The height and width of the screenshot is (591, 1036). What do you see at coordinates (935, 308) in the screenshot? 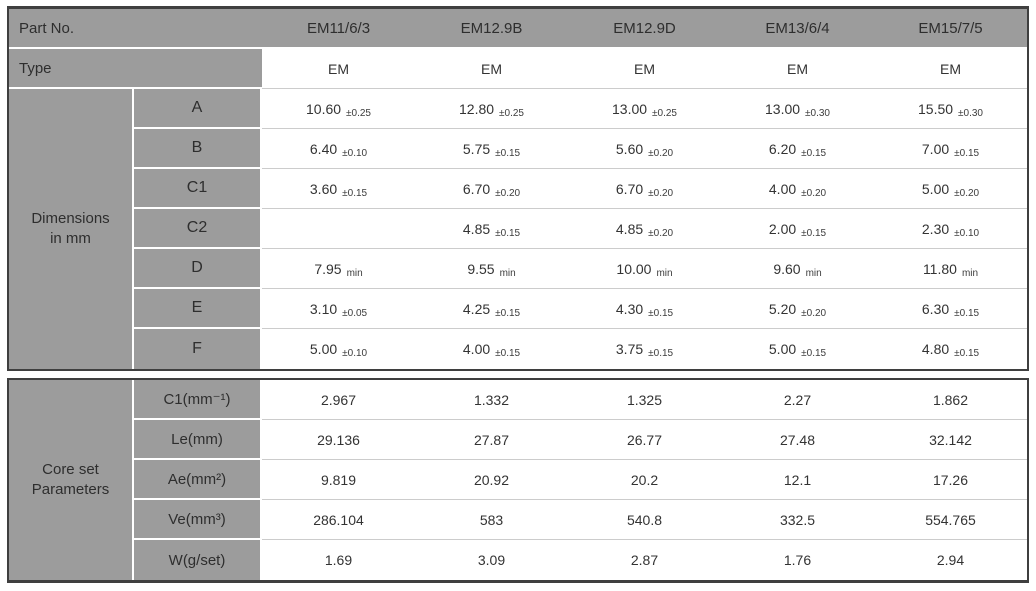
I see `dimension-value: 6.30` at bounding box center [935, 308].